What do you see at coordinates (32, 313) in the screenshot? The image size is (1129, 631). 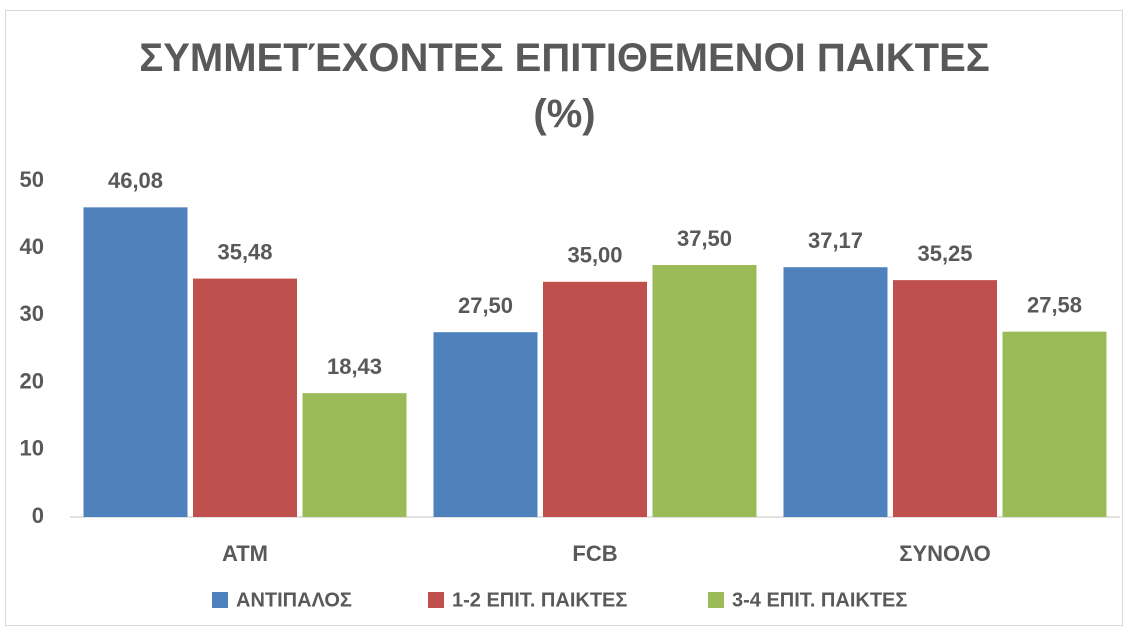 I see `y-tick-label: 30` at bounding box center [32, 313].